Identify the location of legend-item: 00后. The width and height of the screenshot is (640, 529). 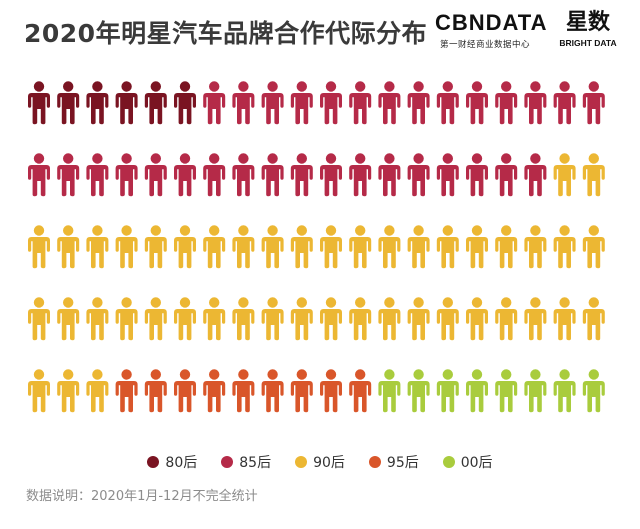
(467, 462).